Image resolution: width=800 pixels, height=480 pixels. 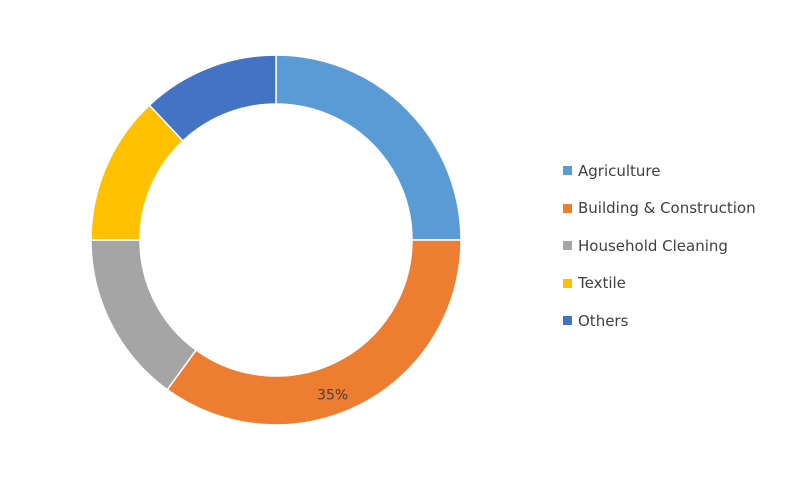 I want to click on legend-item-household-cleaning: Household Cleaning, so click(x=659, y=246).